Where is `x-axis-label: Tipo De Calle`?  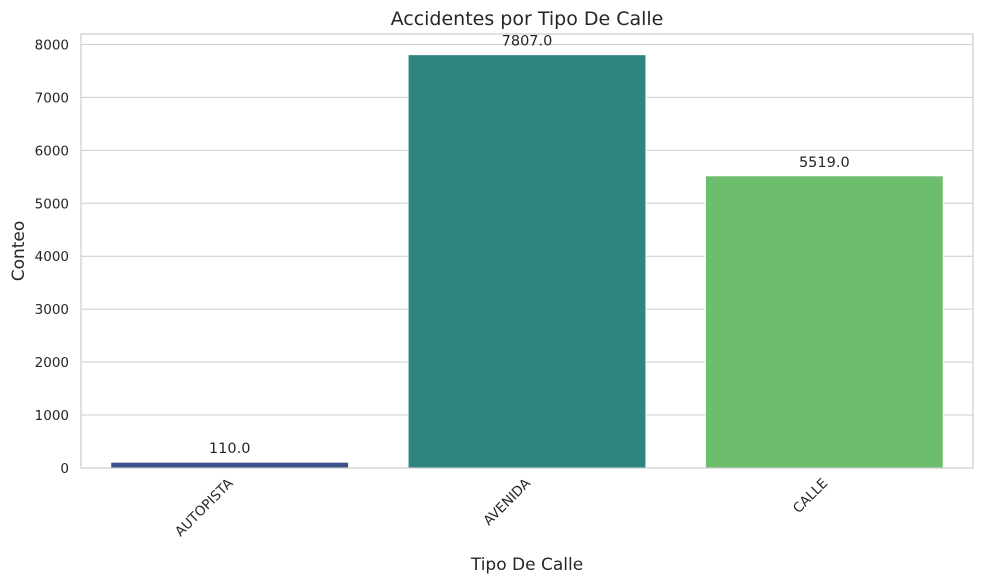 x-axis-label: Tipo De Calle is located at coordinates (526, 565).